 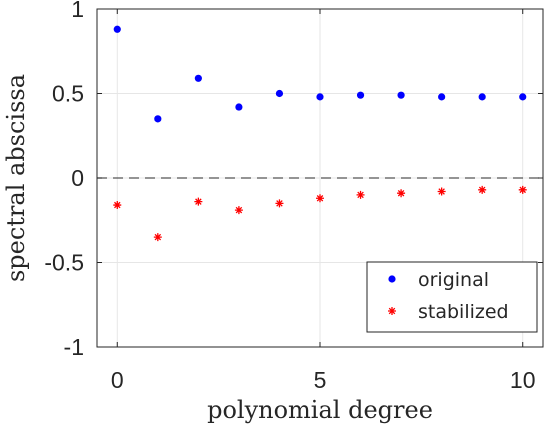 I want to click on legend-box, so click(x=452, y=297).